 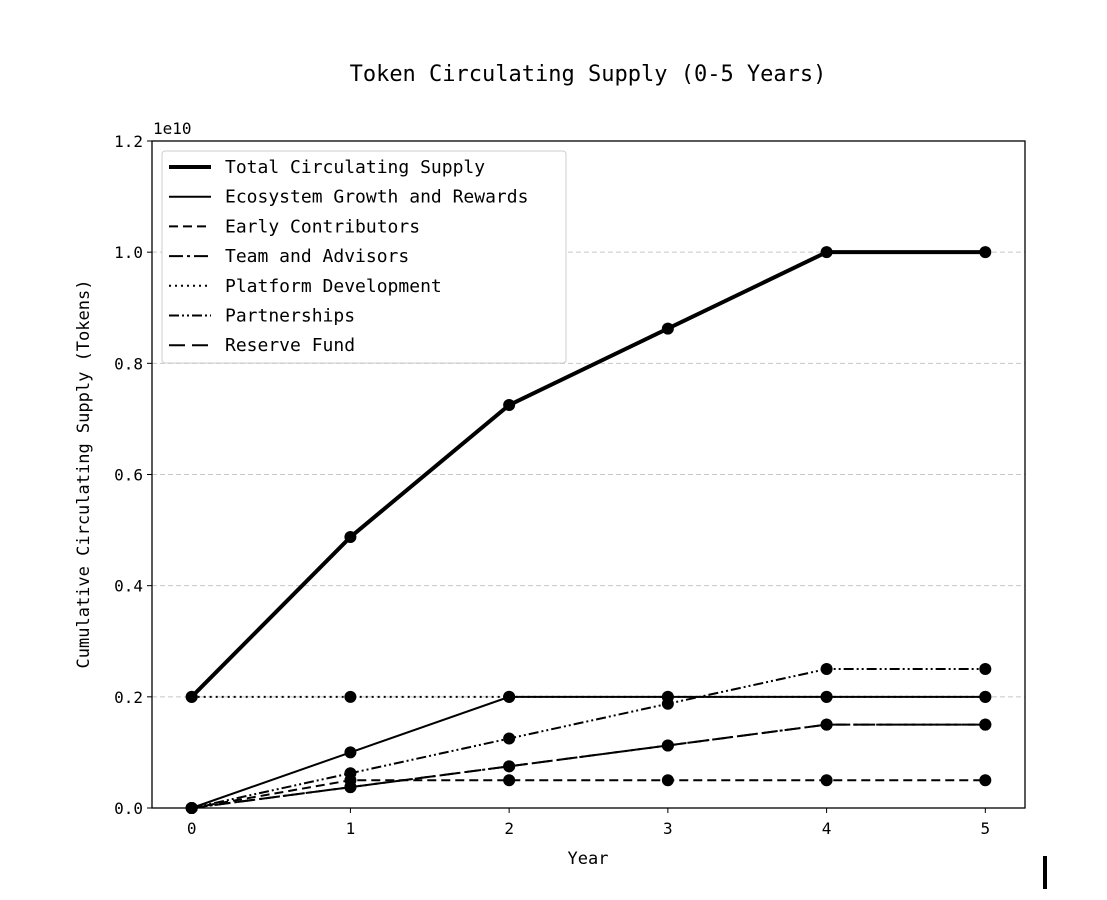 What do you see at coordinates (128, 252) in the screenshot?
I see `y-tick-label: 1.0` at bounding box center [128, 252].